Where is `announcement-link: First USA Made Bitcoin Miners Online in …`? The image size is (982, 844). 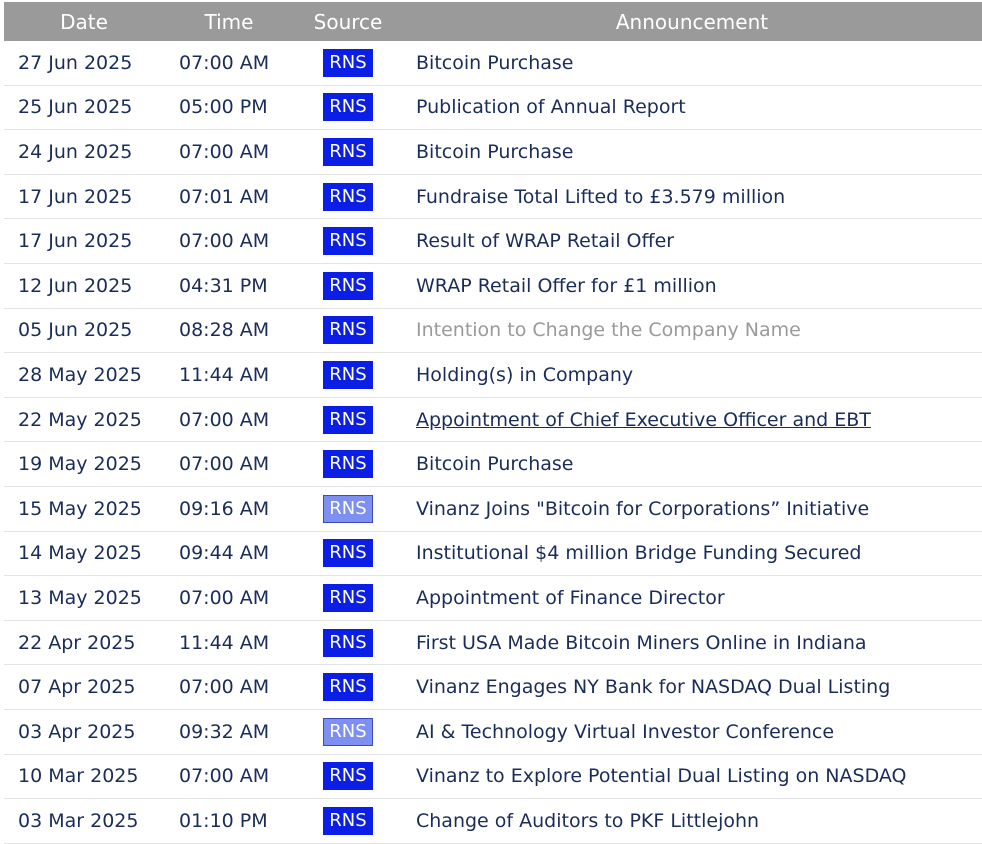
announcement-link: First USA Made Bitcoin Miners Online in … is located at coordinates (641, 642).